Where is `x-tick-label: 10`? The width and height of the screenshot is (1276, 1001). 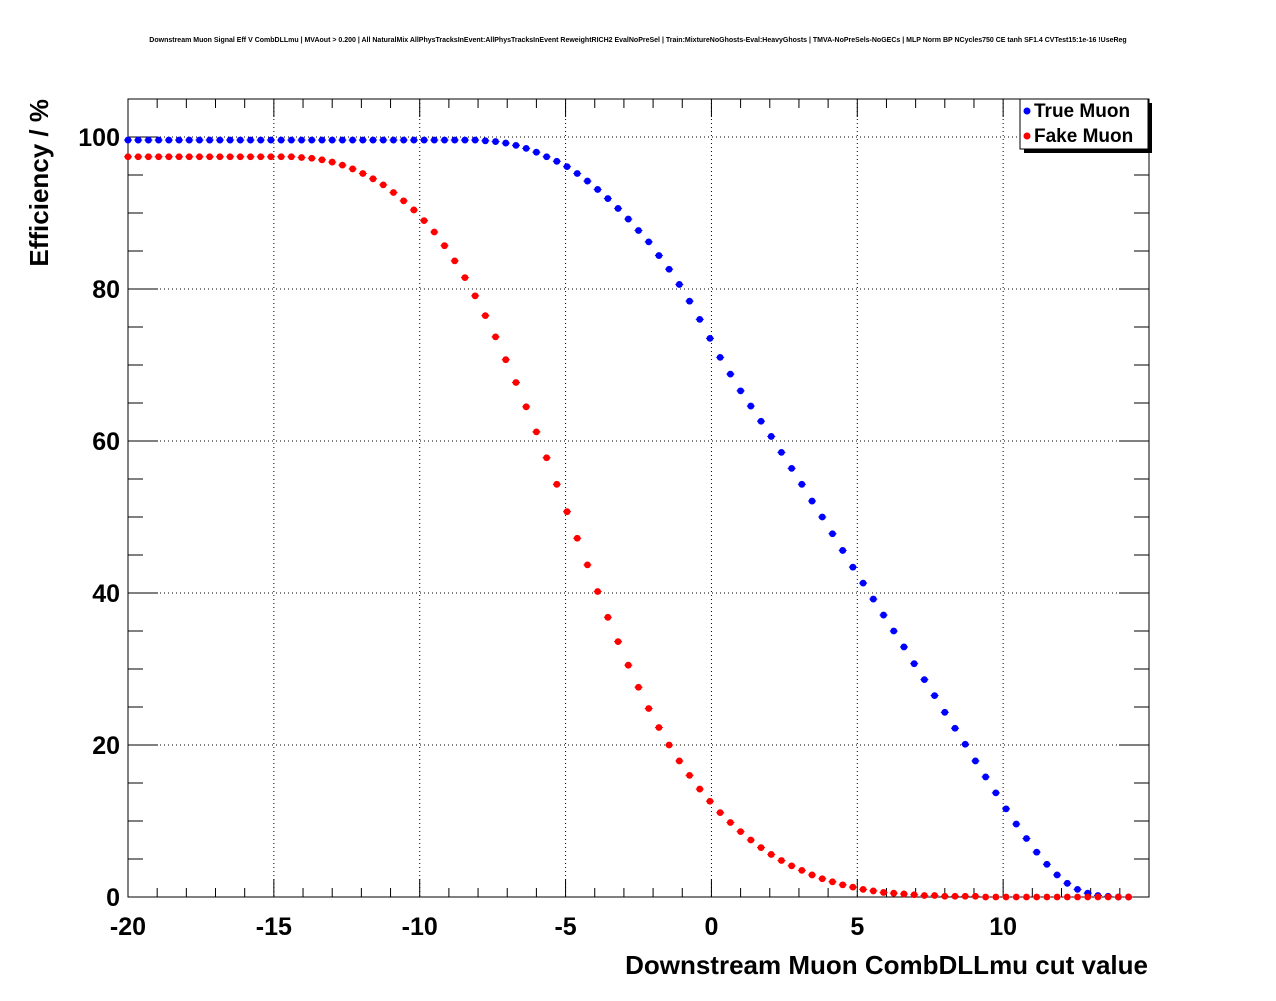
x-tick-label: 10 is located at coordinates (1003, 927).